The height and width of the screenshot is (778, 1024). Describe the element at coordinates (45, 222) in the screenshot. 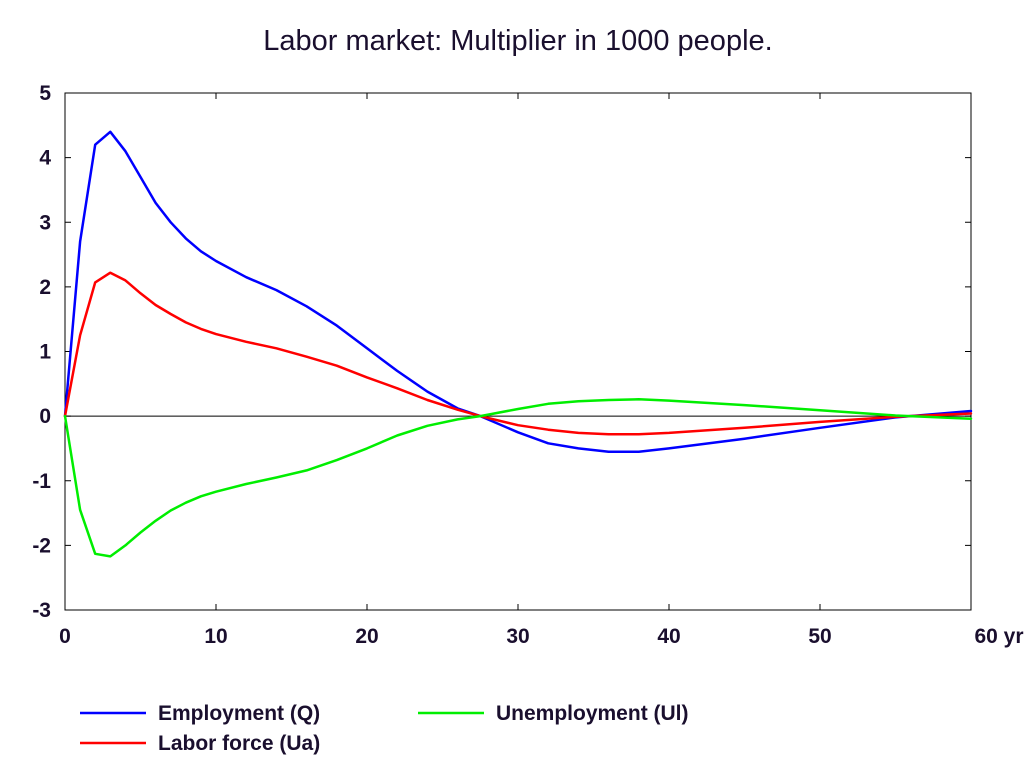

I see `y-tick-label: 3` at that location.